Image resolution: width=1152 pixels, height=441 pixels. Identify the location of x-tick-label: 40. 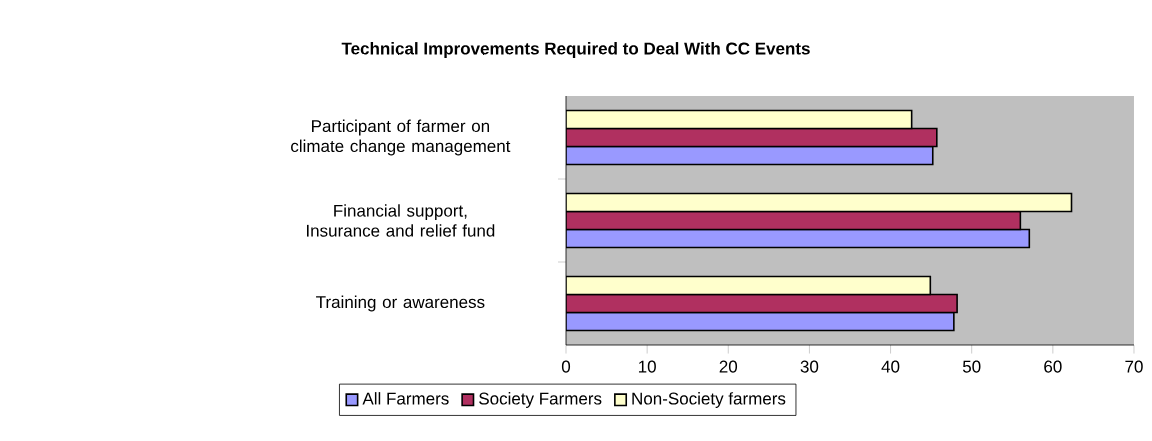
(890, 366).